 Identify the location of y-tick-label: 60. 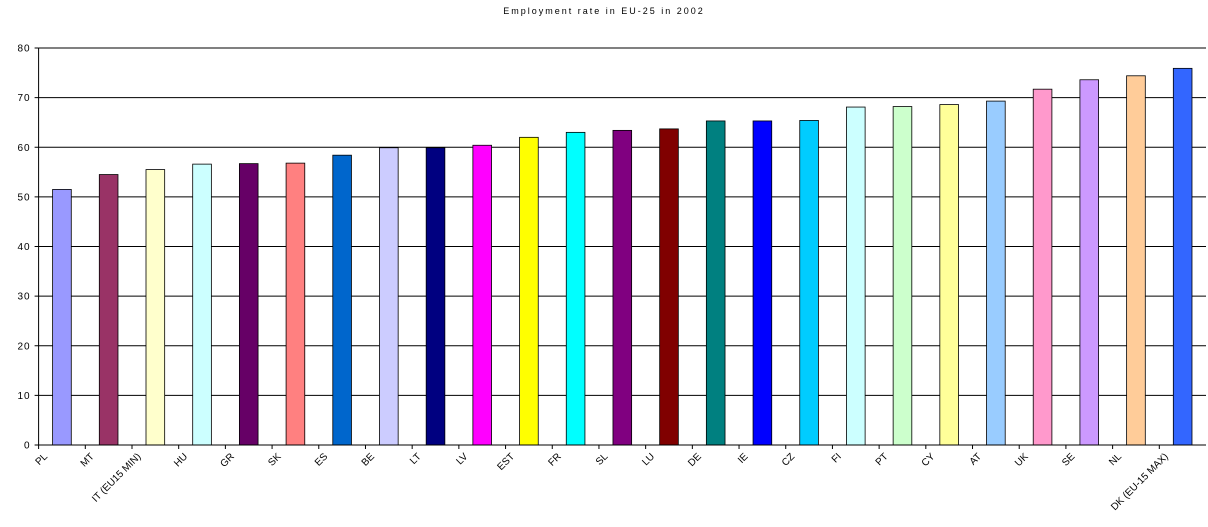
(23, 148).